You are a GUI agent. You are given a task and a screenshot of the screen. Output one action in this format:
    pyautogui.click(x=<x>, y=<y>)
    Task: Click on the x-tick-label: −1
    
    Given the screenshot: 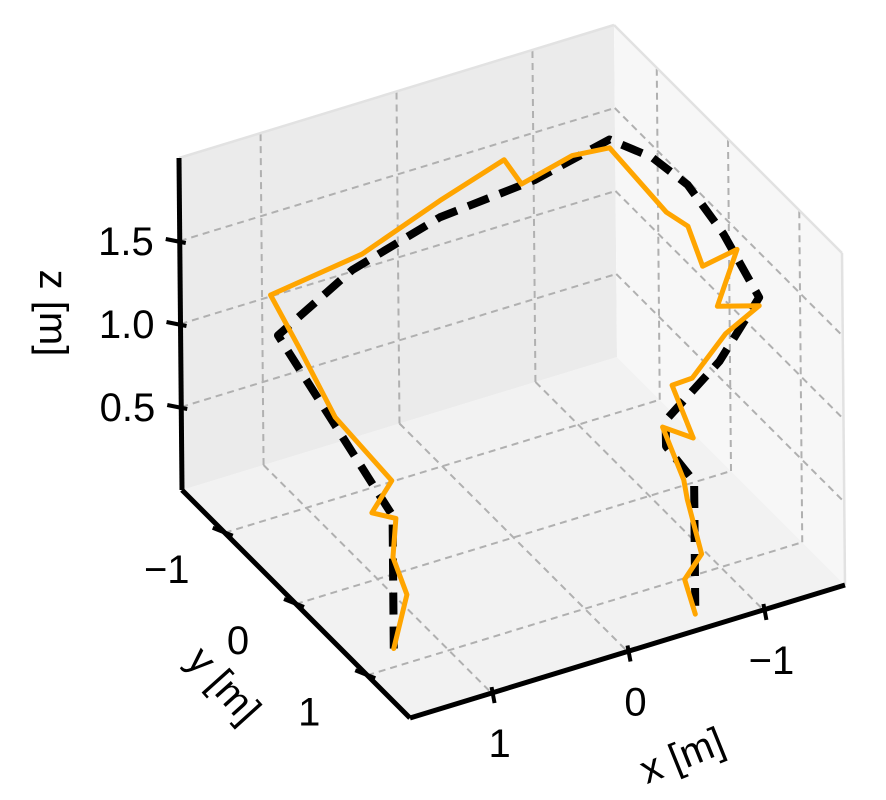 What is the action you would take?
    pyautogui.click(x=772, y=661)
    